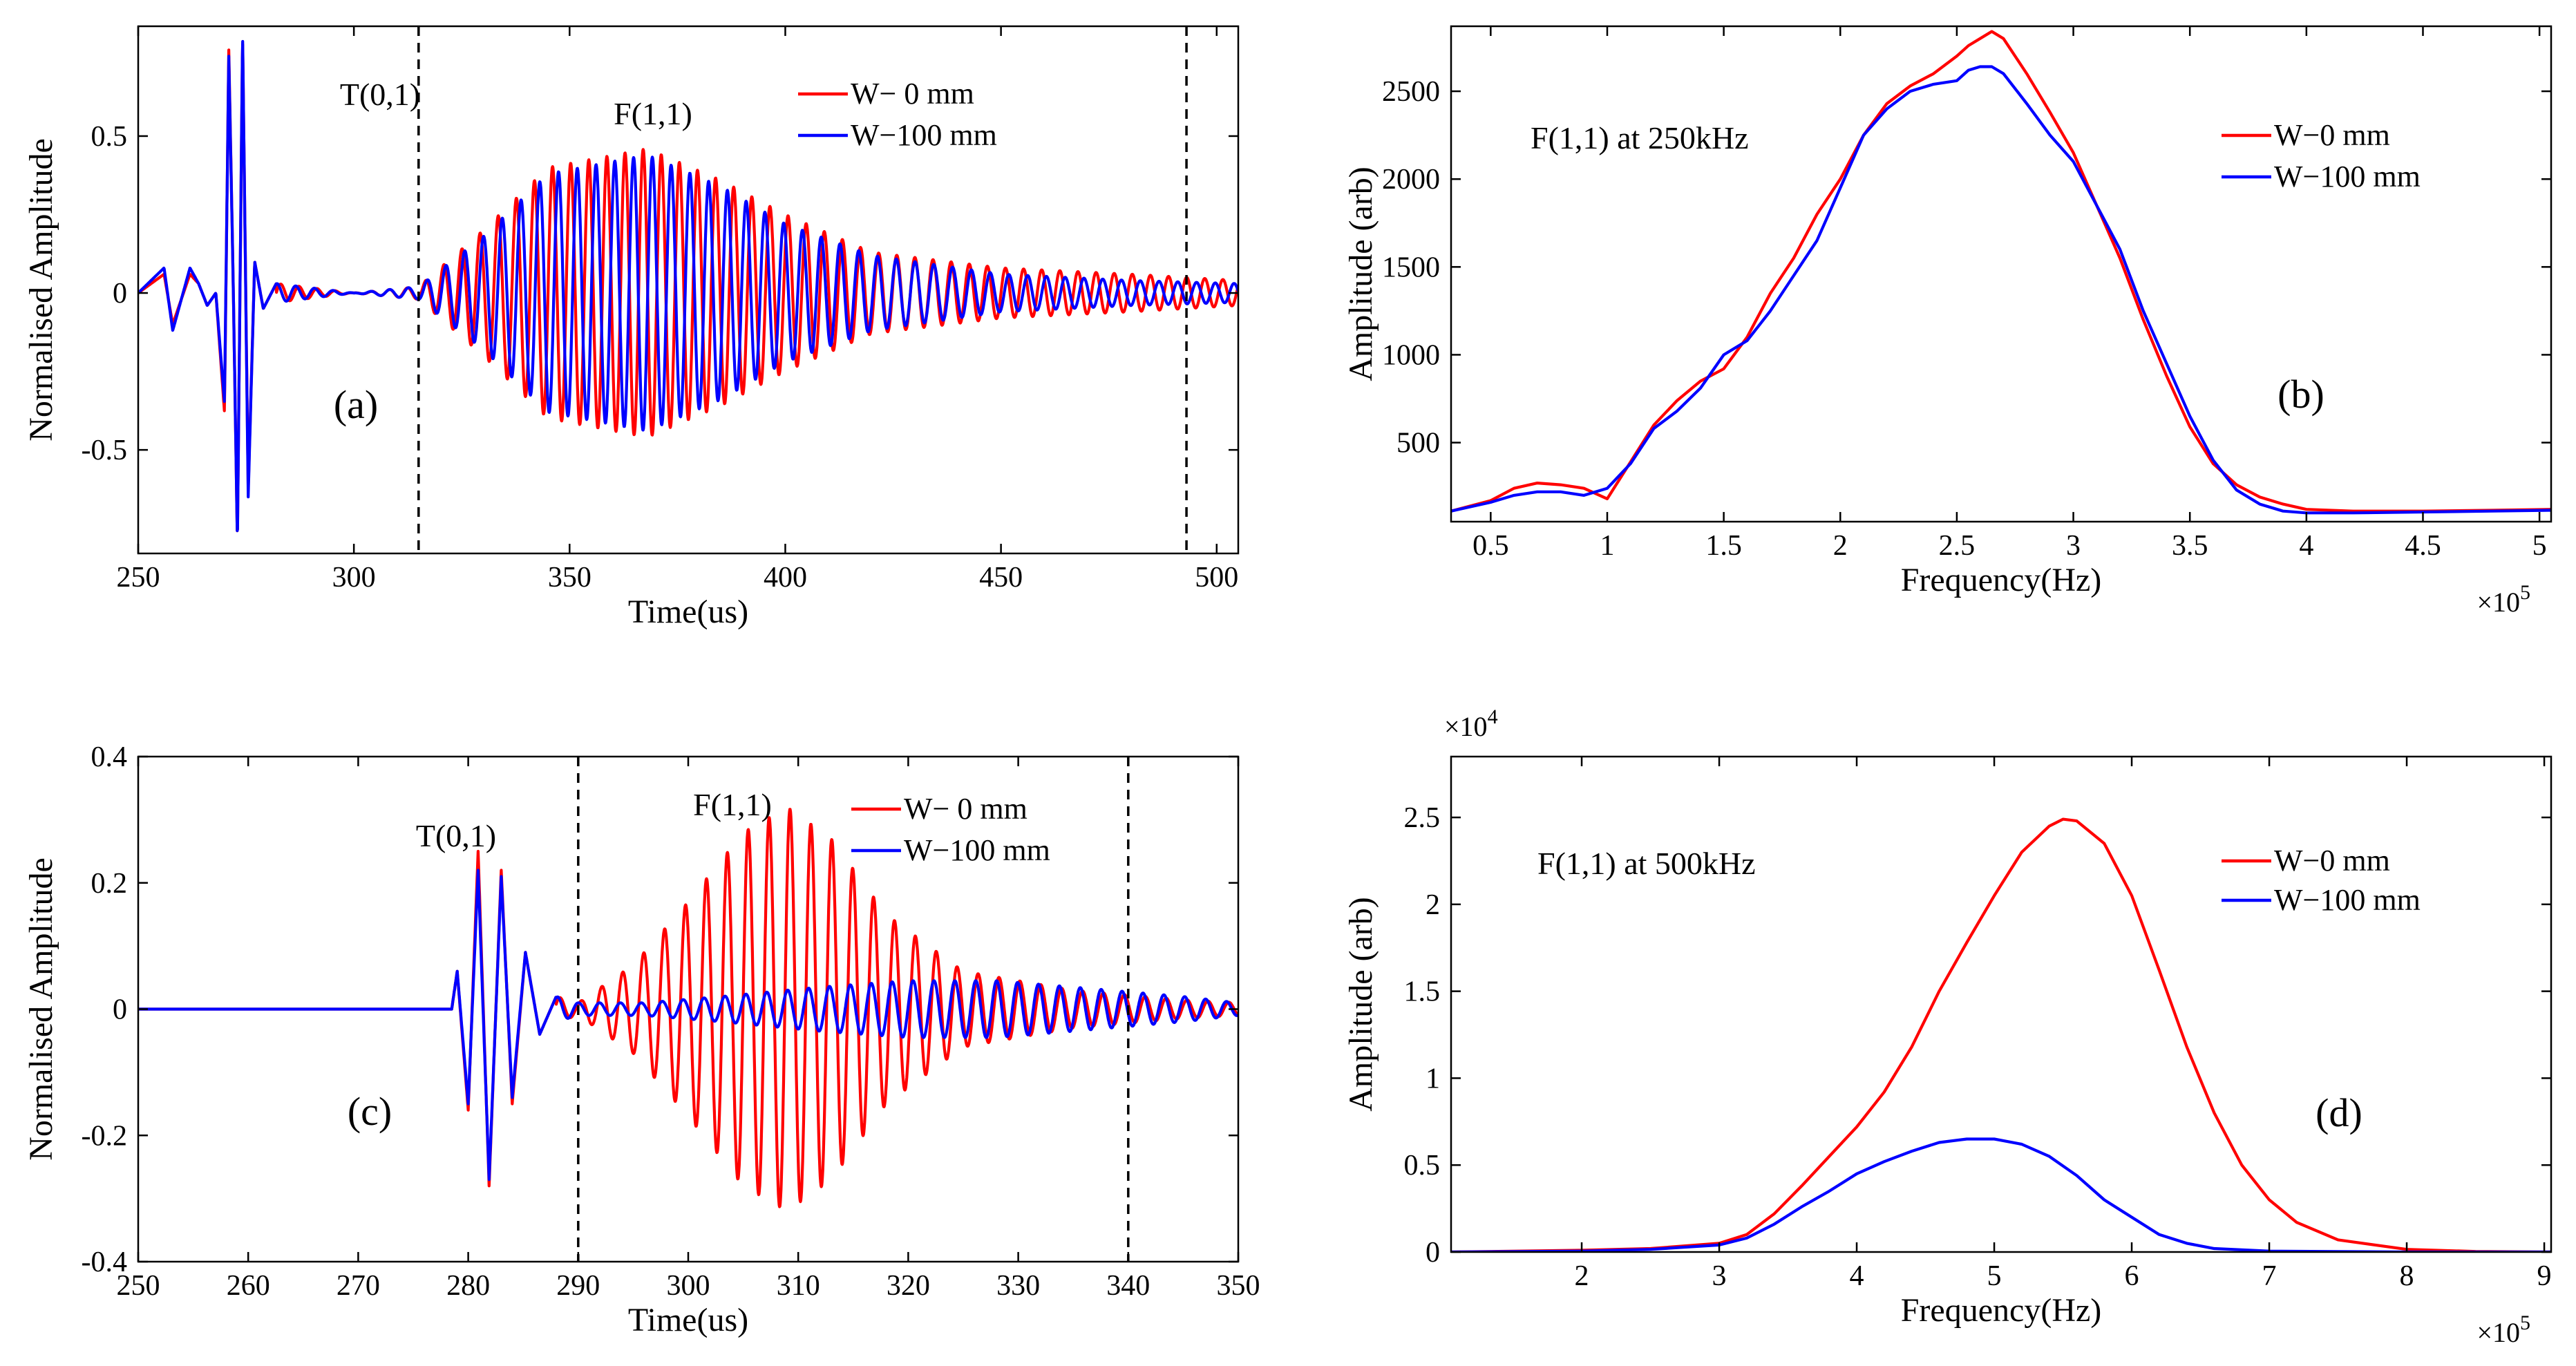 This screenshot has width=2576, height=1366. I want to click on x-tick-label: 500, so click(1216, 578).